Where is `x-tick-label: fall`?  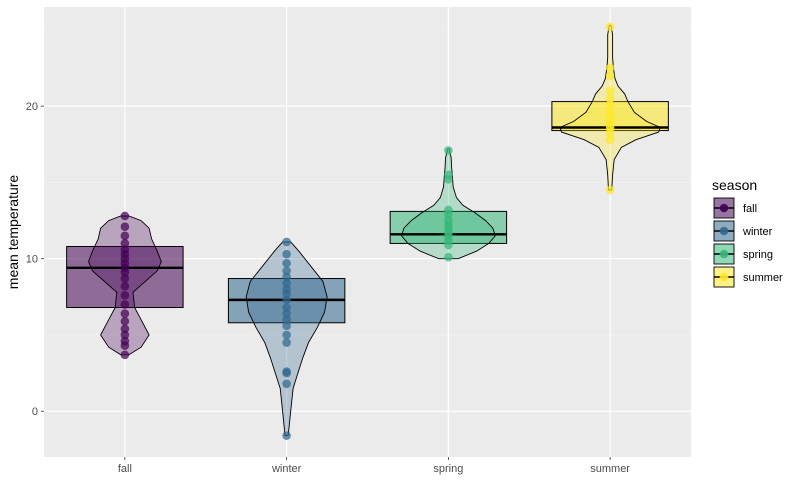
x-tick-label: fall is located at coordinates (125, 469).